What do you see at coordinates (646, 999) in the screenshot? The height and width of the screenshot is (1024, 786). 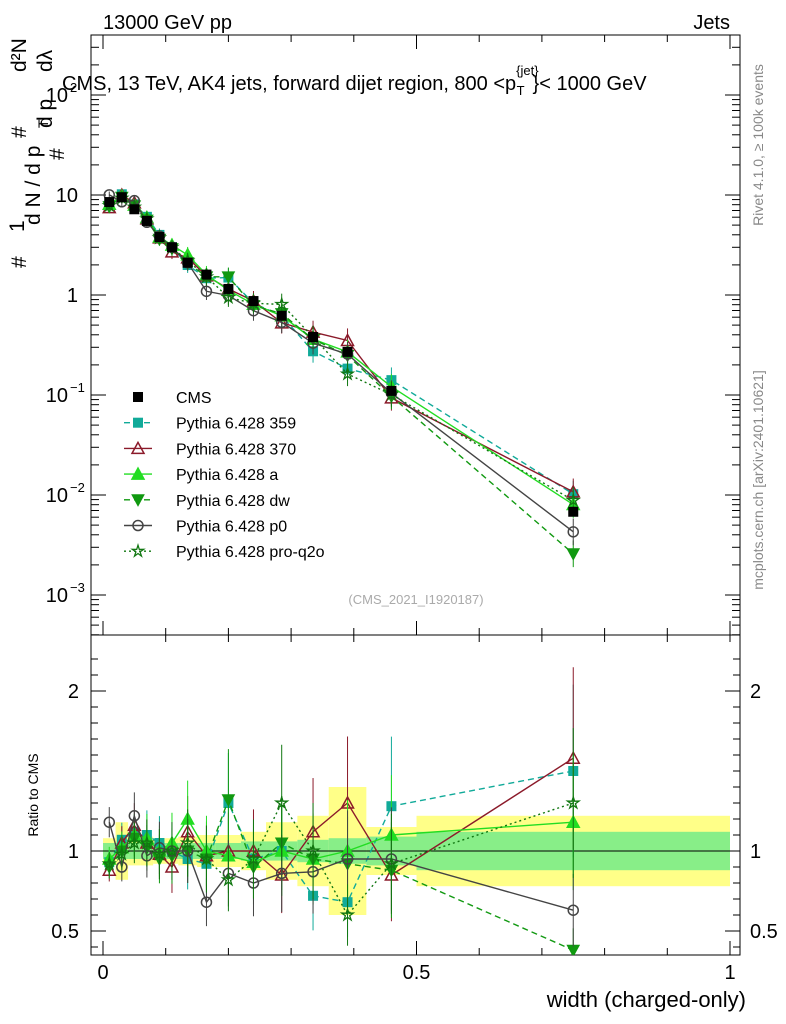 I see `x-axis-label: width (charged-only)` at bounding box center [646, 999].